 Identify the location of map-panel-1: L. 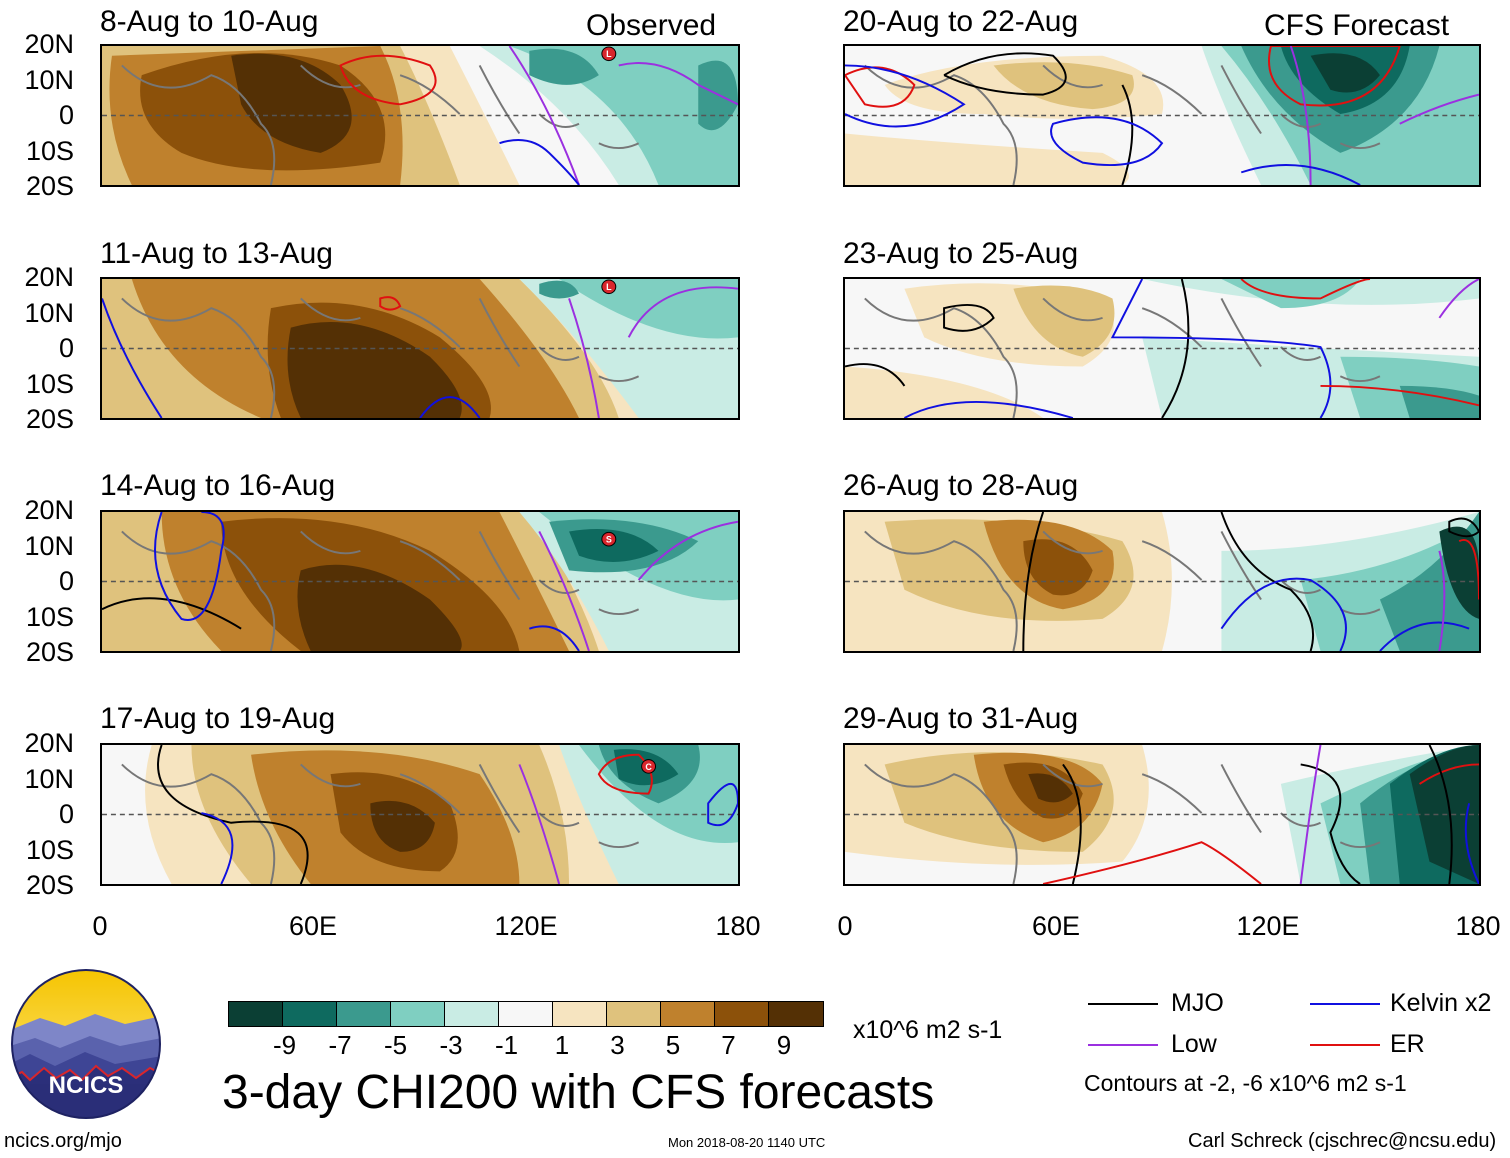
(420, 115).